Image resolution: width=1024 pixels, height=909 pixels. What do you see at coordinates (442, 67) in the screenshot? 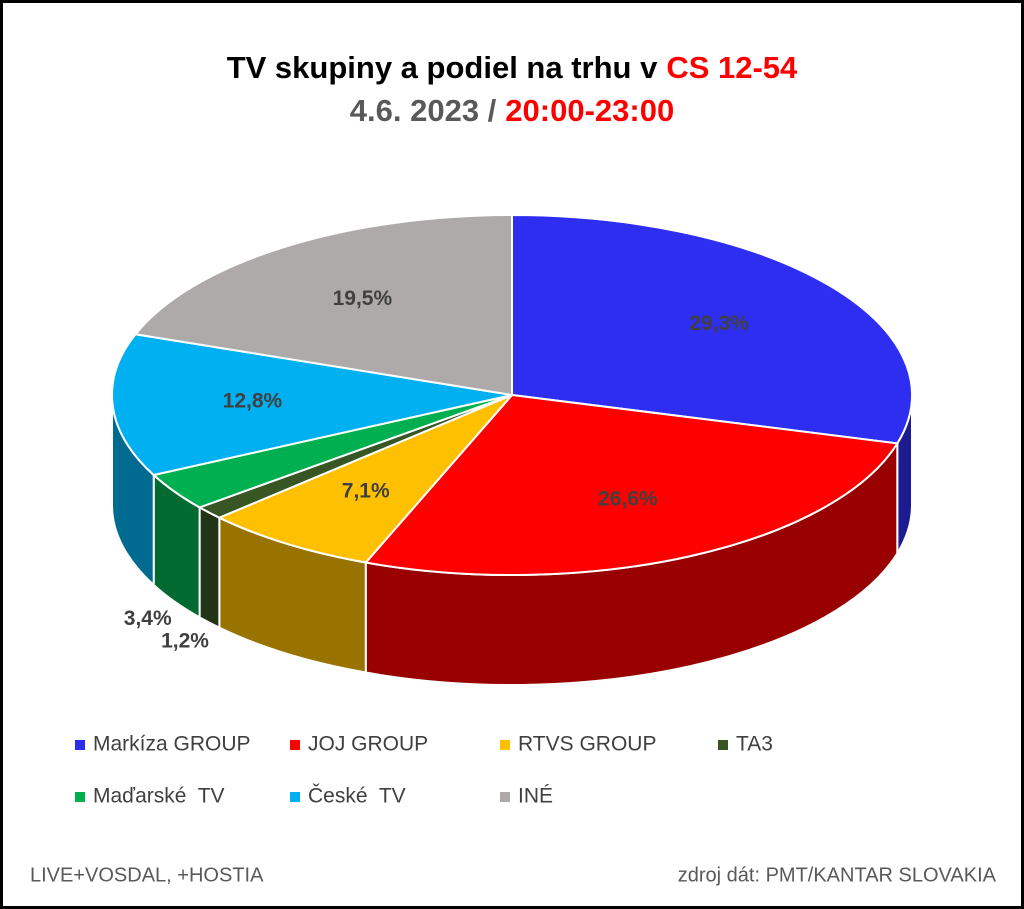
I see `title-text: TV skupiny a podiel na trhu v` at bounding box center [442, 67].